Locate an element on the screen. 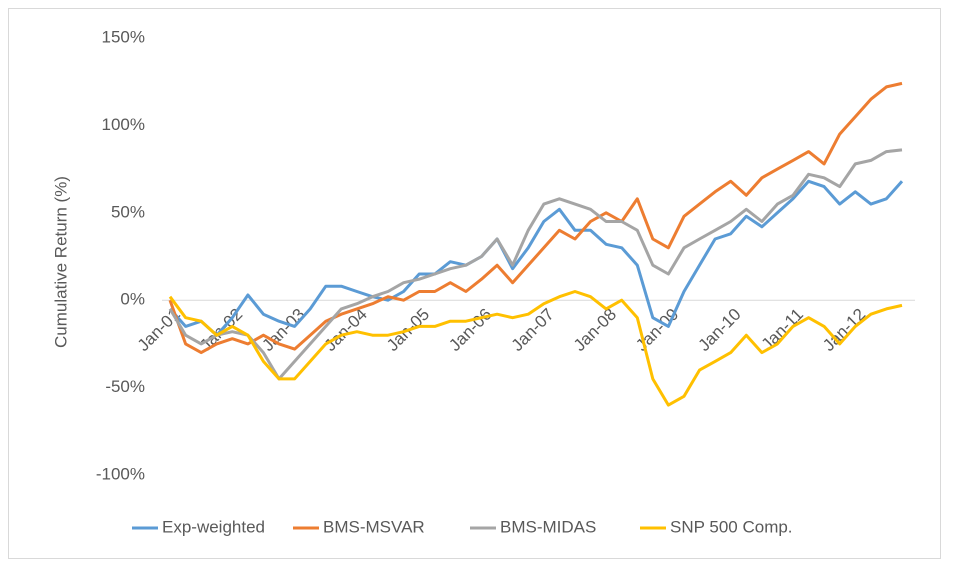  y-axis-title: Cumulative Return (%) is located at coordinates (60, 262).